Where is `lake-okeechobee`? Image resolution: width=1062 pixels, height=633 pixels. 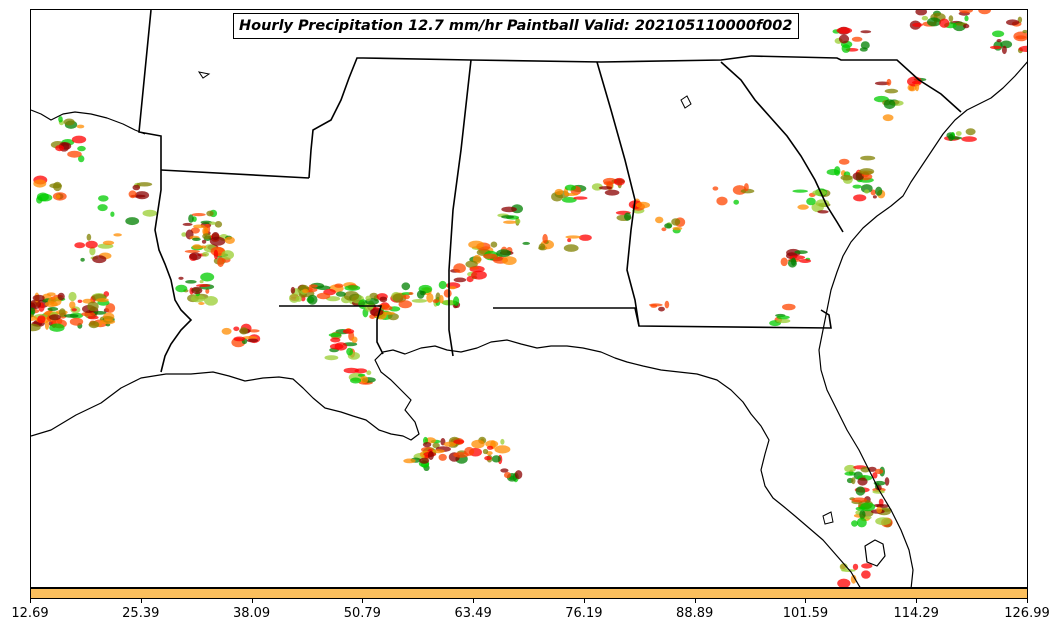
lake-okeechobee is located at coordinates (875, 553).